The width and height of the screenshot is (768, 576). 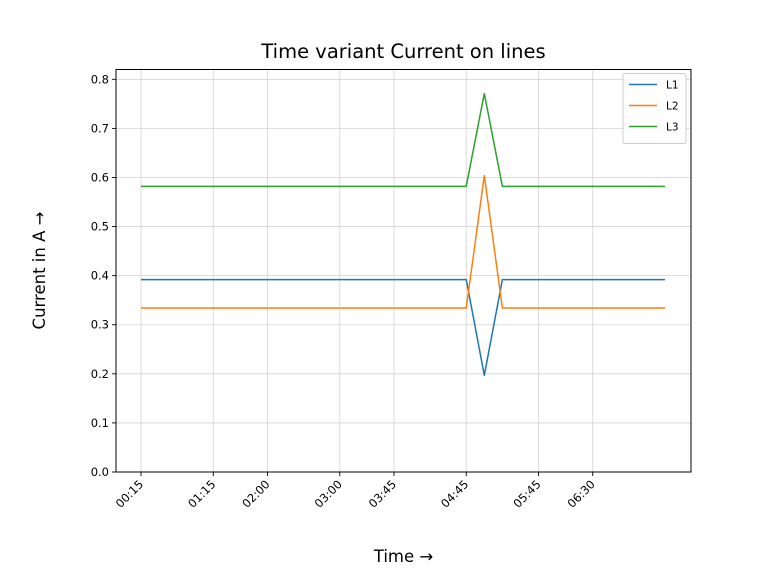 What do you see at coordinates (654, 108) in the screenshot?
I see `legend: L1 L2 L3` at bounding box center [654, 108].